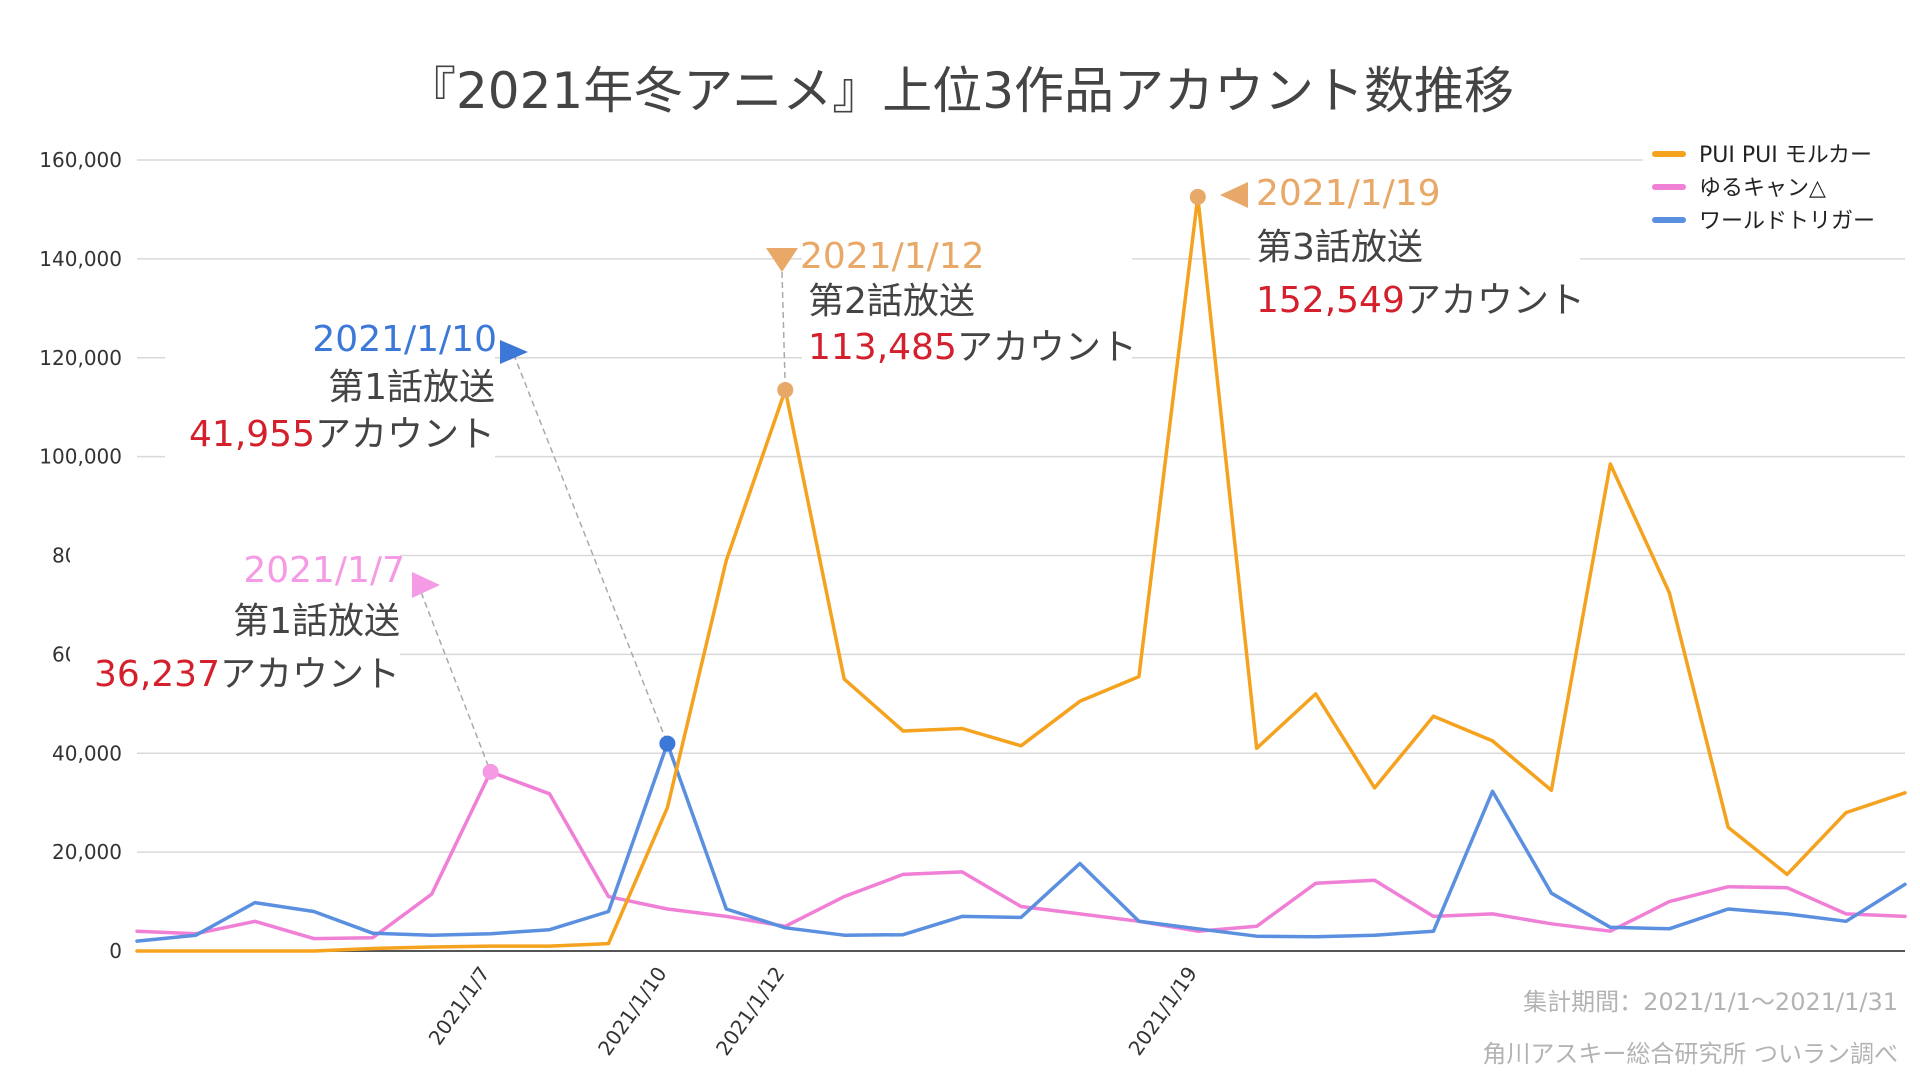 The width and height of the screenshot is (1920, 1084). Describe the element at coordinates (252, 434) in the screenshot. I see `annotation-count-value: 41,955` at that location.